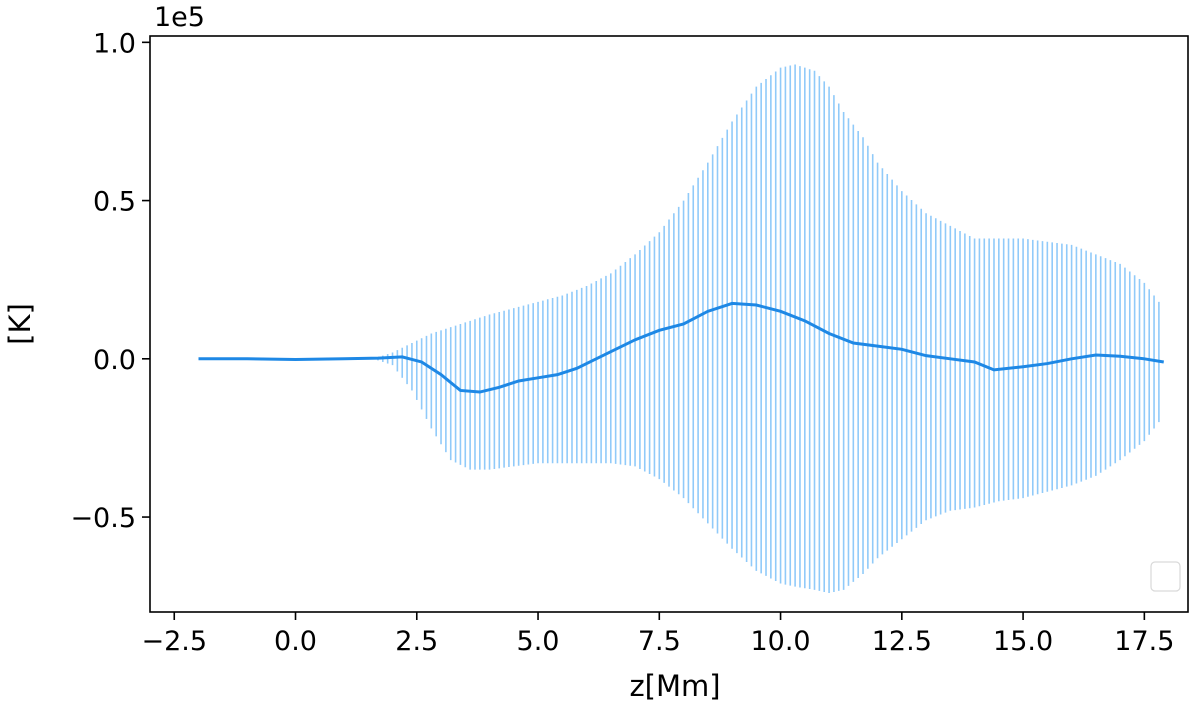 The image size is (1200, 706). Describe the element at coordinates (295, 641) in the screenshot. I see `x-tick-label: 0.0` at that location.